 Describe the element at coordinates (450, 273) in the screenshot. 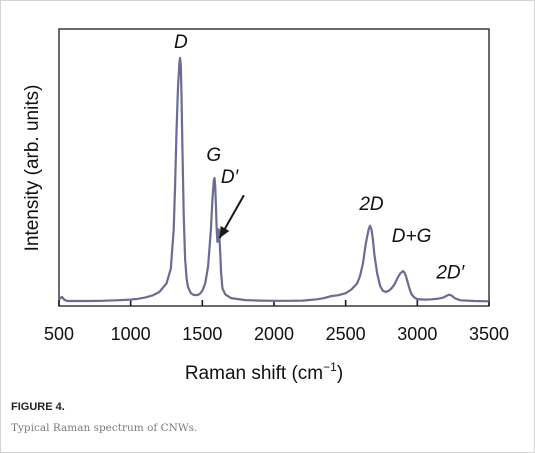

I see `peak-label: 2D′` at that location.